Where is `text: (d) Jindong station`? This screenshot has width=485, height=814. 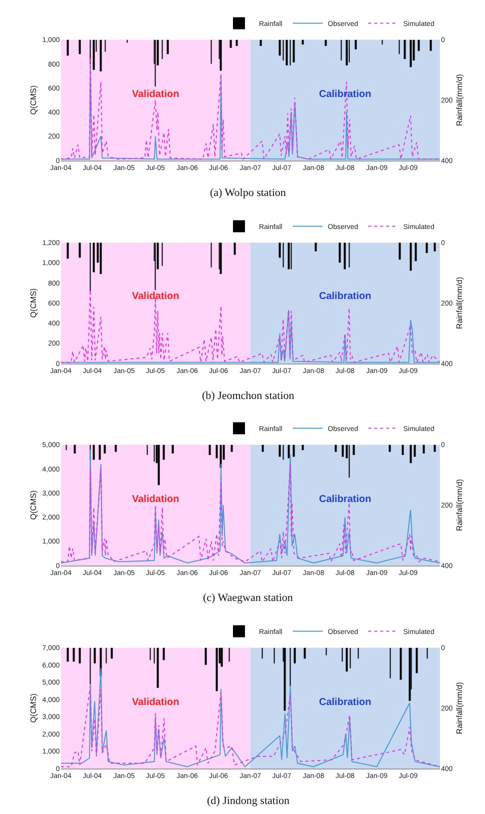
text: (d) Jindong station is located at coordinates (248, 801).